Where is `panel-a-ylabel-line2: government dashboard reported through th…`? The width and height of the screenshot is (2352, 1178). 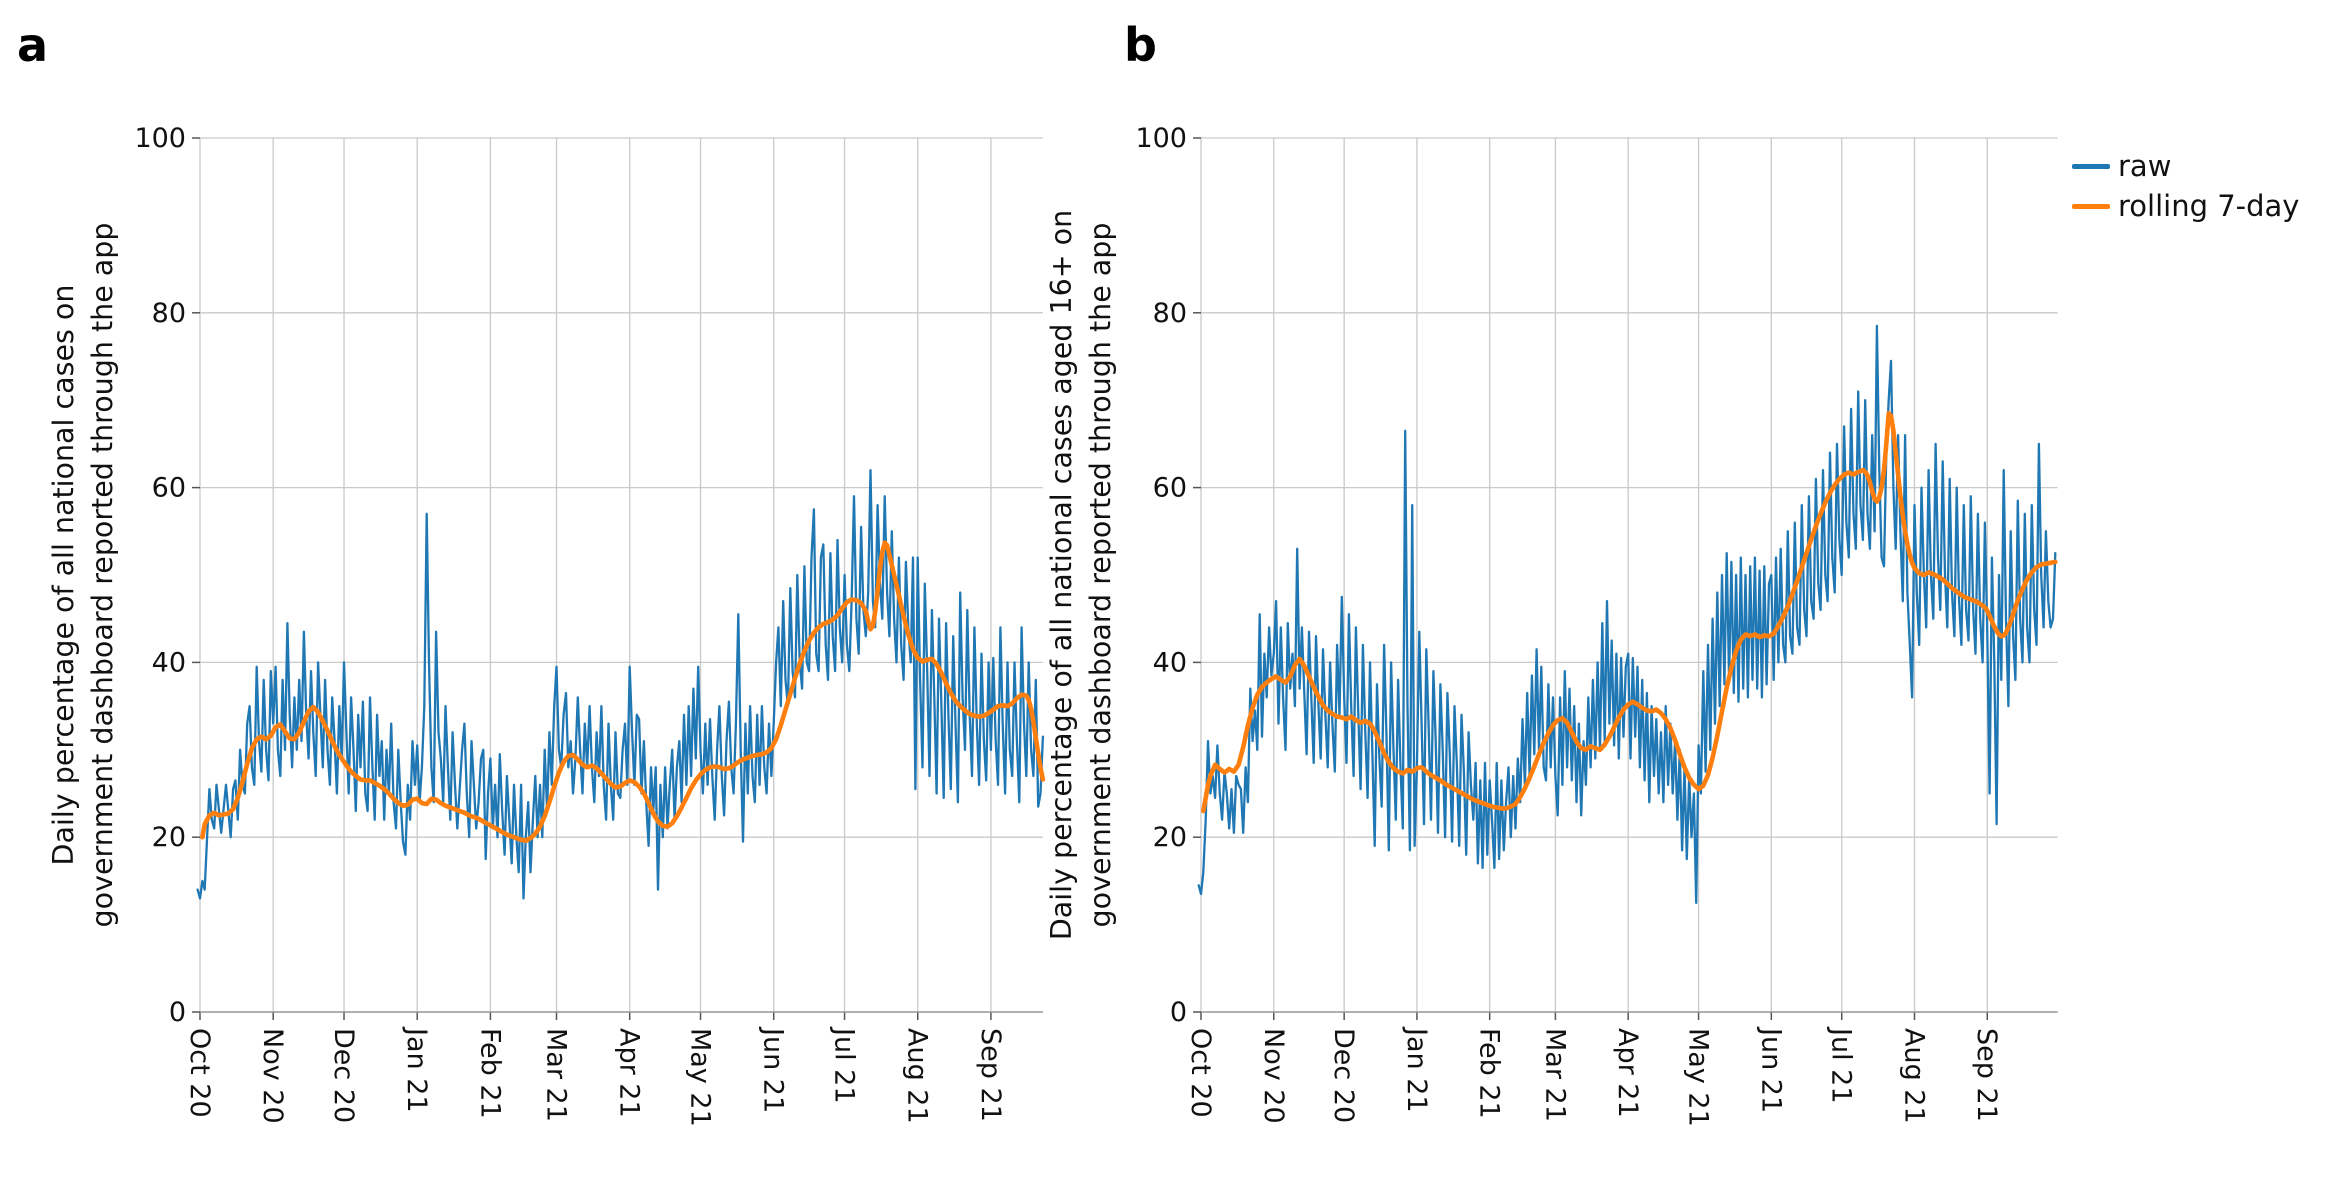 panel-a-ylabel-line2: government dashboard reported through th… is located at coordinates (102, 575).